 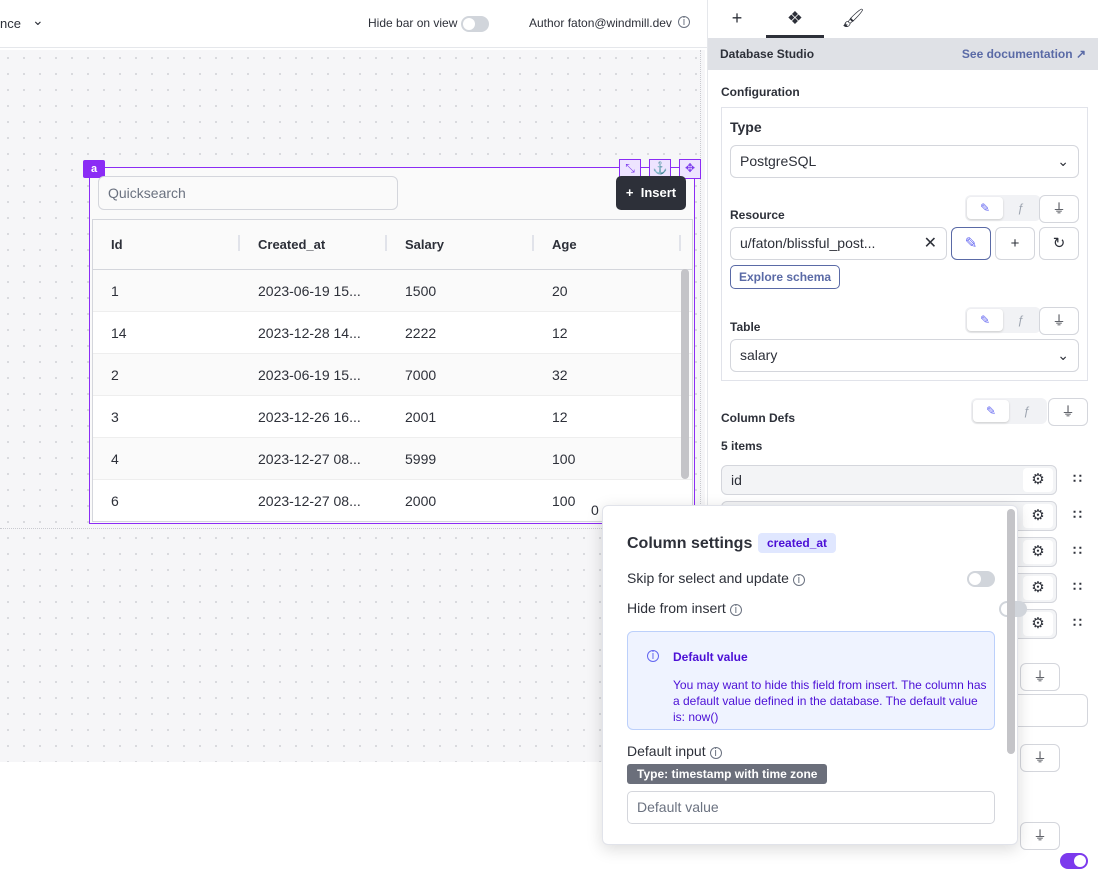 I want to click on column-header: Age, so click(x=607, y=243).